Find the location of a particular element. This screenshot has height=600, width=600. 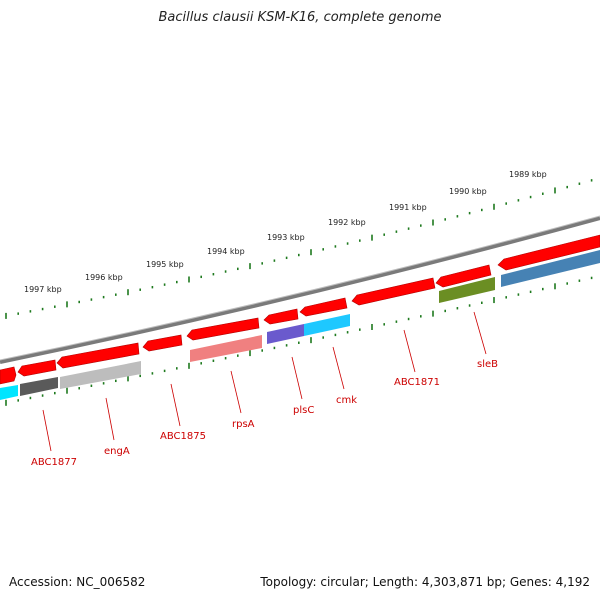

leader-ABC1877 is located at coordinates (47, 430).